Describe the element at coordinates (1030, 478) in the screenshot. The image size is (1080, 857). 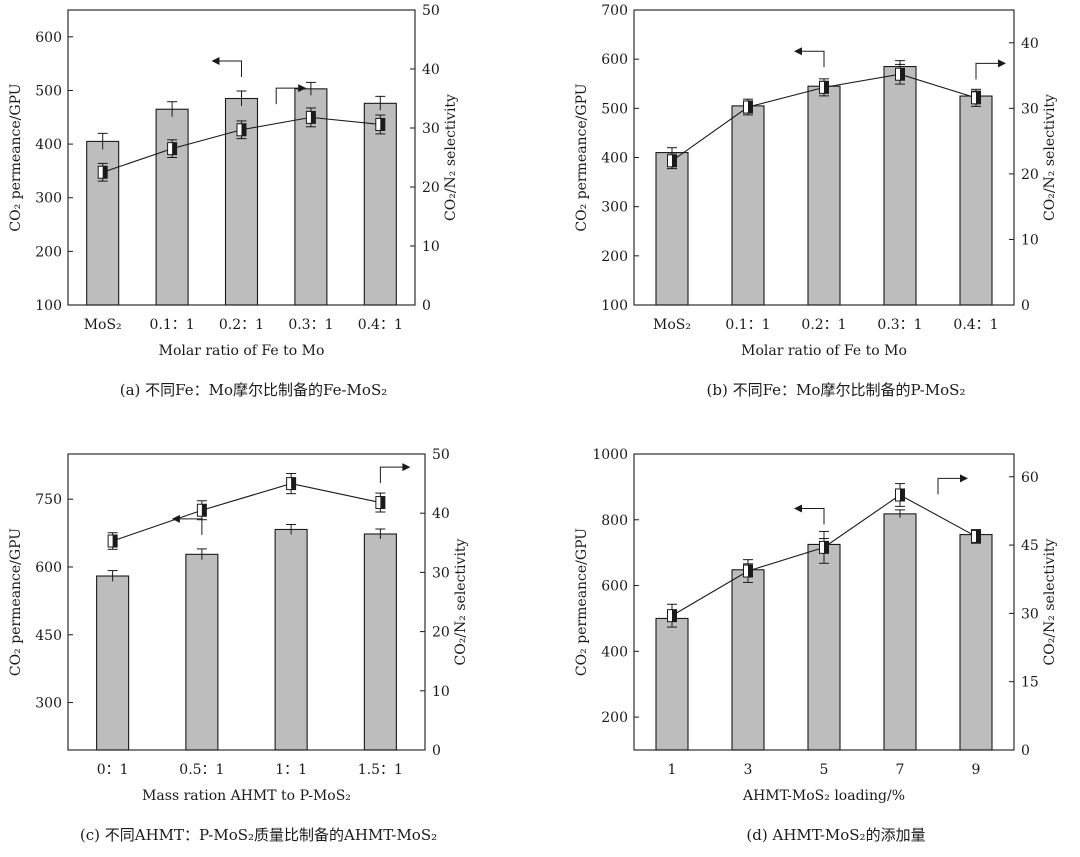
I see `y2-tick-label: 60` at that location.